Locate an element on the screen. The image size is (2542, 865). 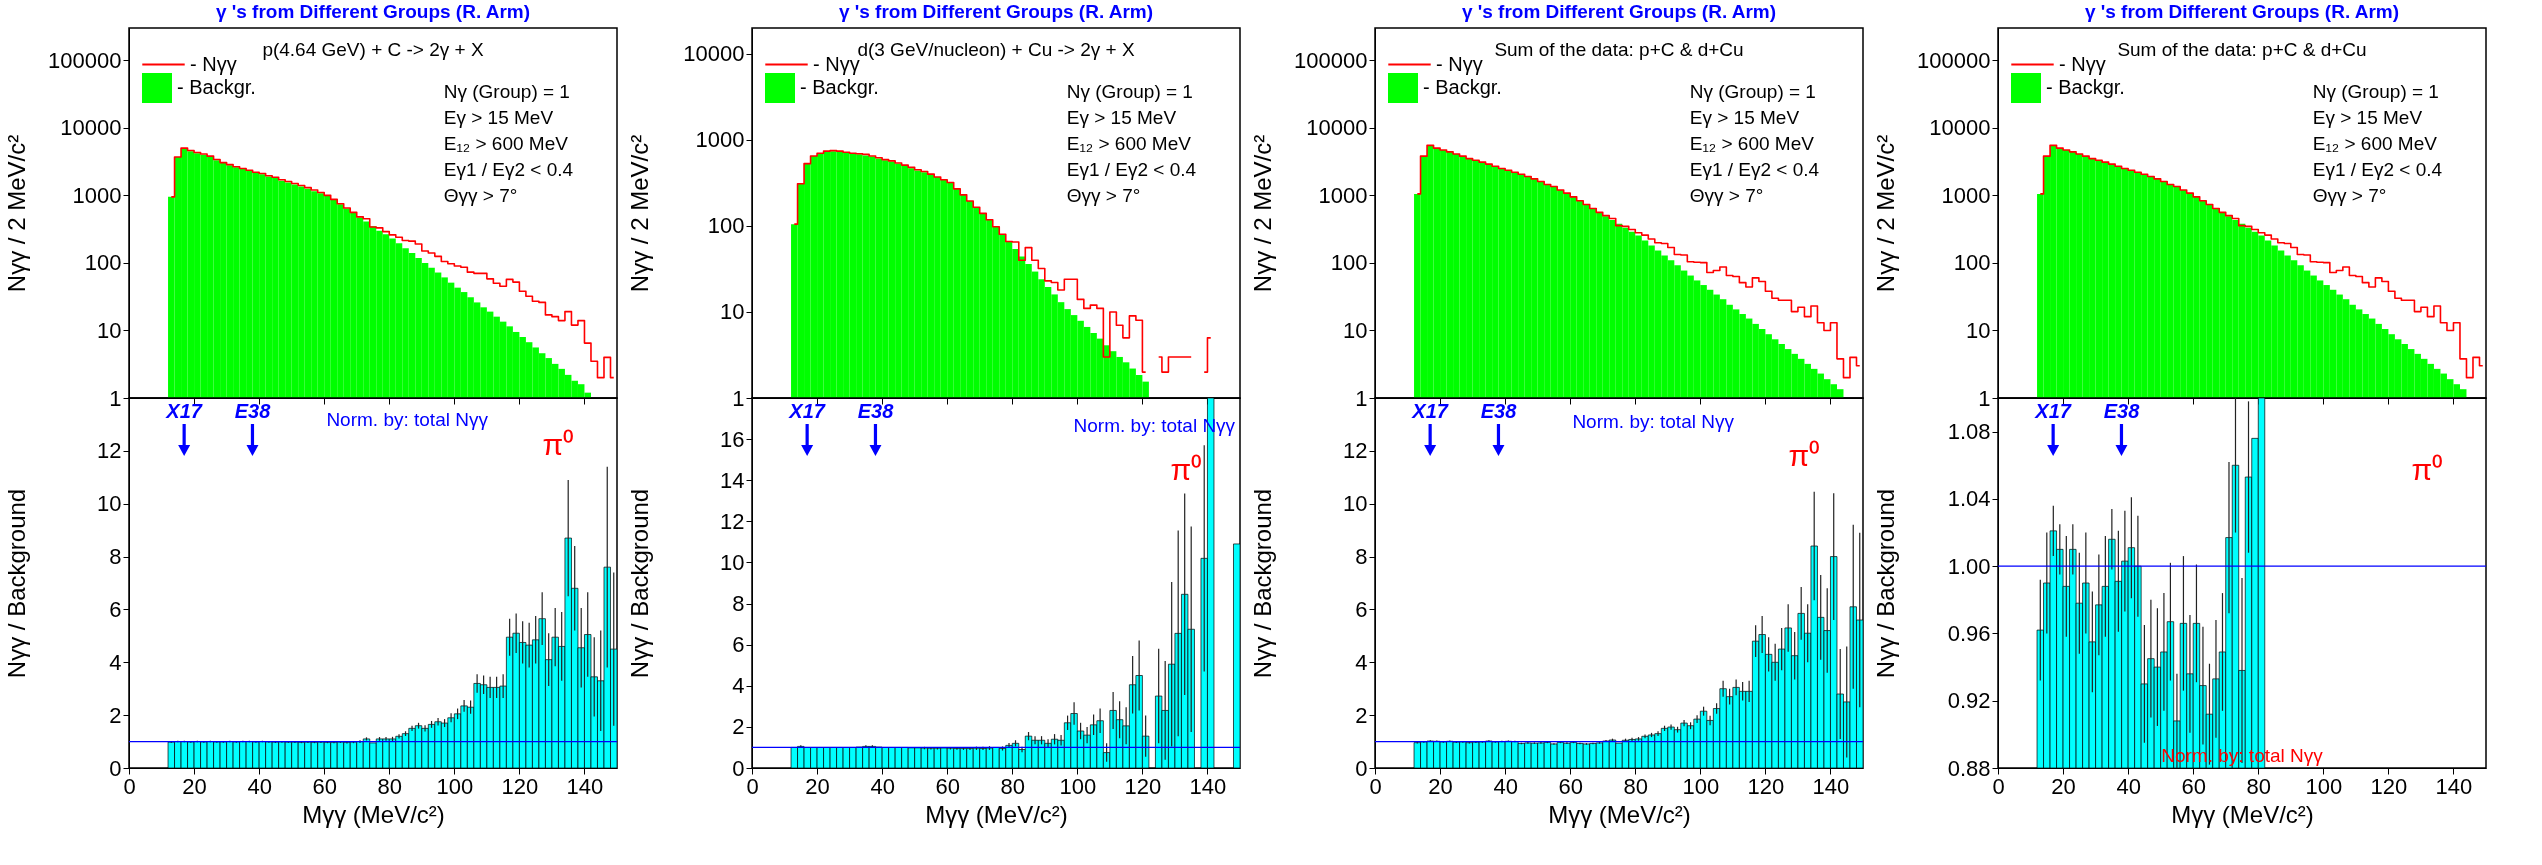
y-tick-label: 0.88 is located at coordinates (1969, 768).